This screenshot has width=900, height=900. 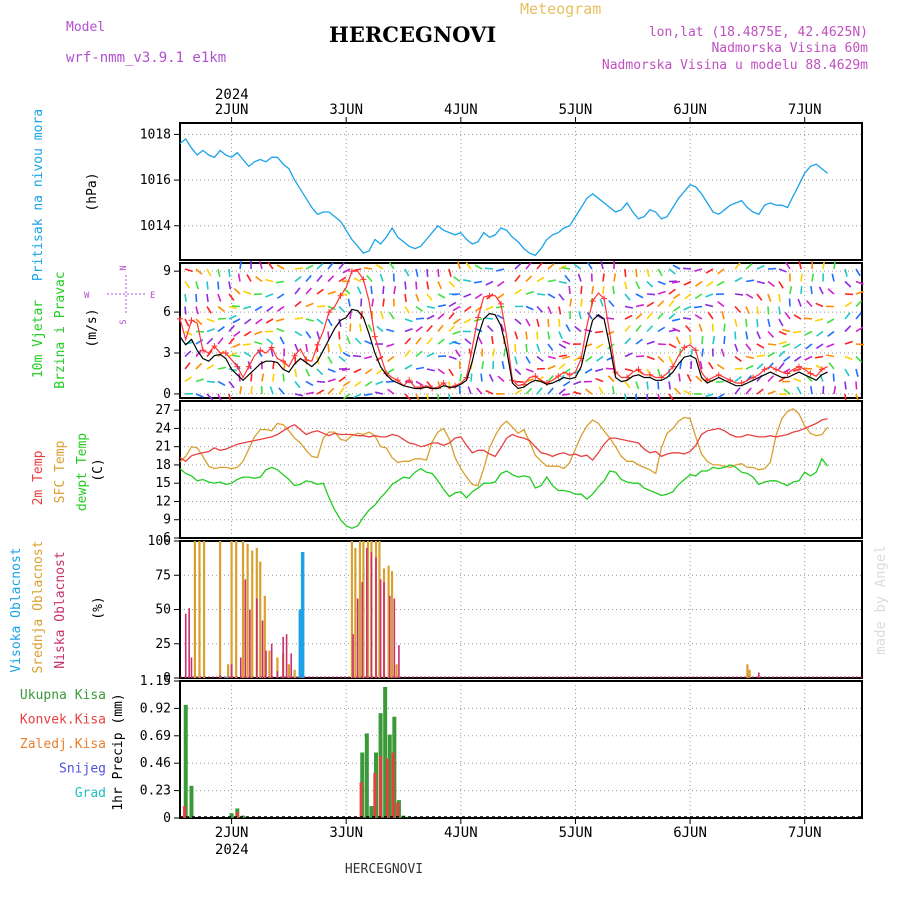 I want to click on y-tick-label: 0.92, so click(x=155, y=708).